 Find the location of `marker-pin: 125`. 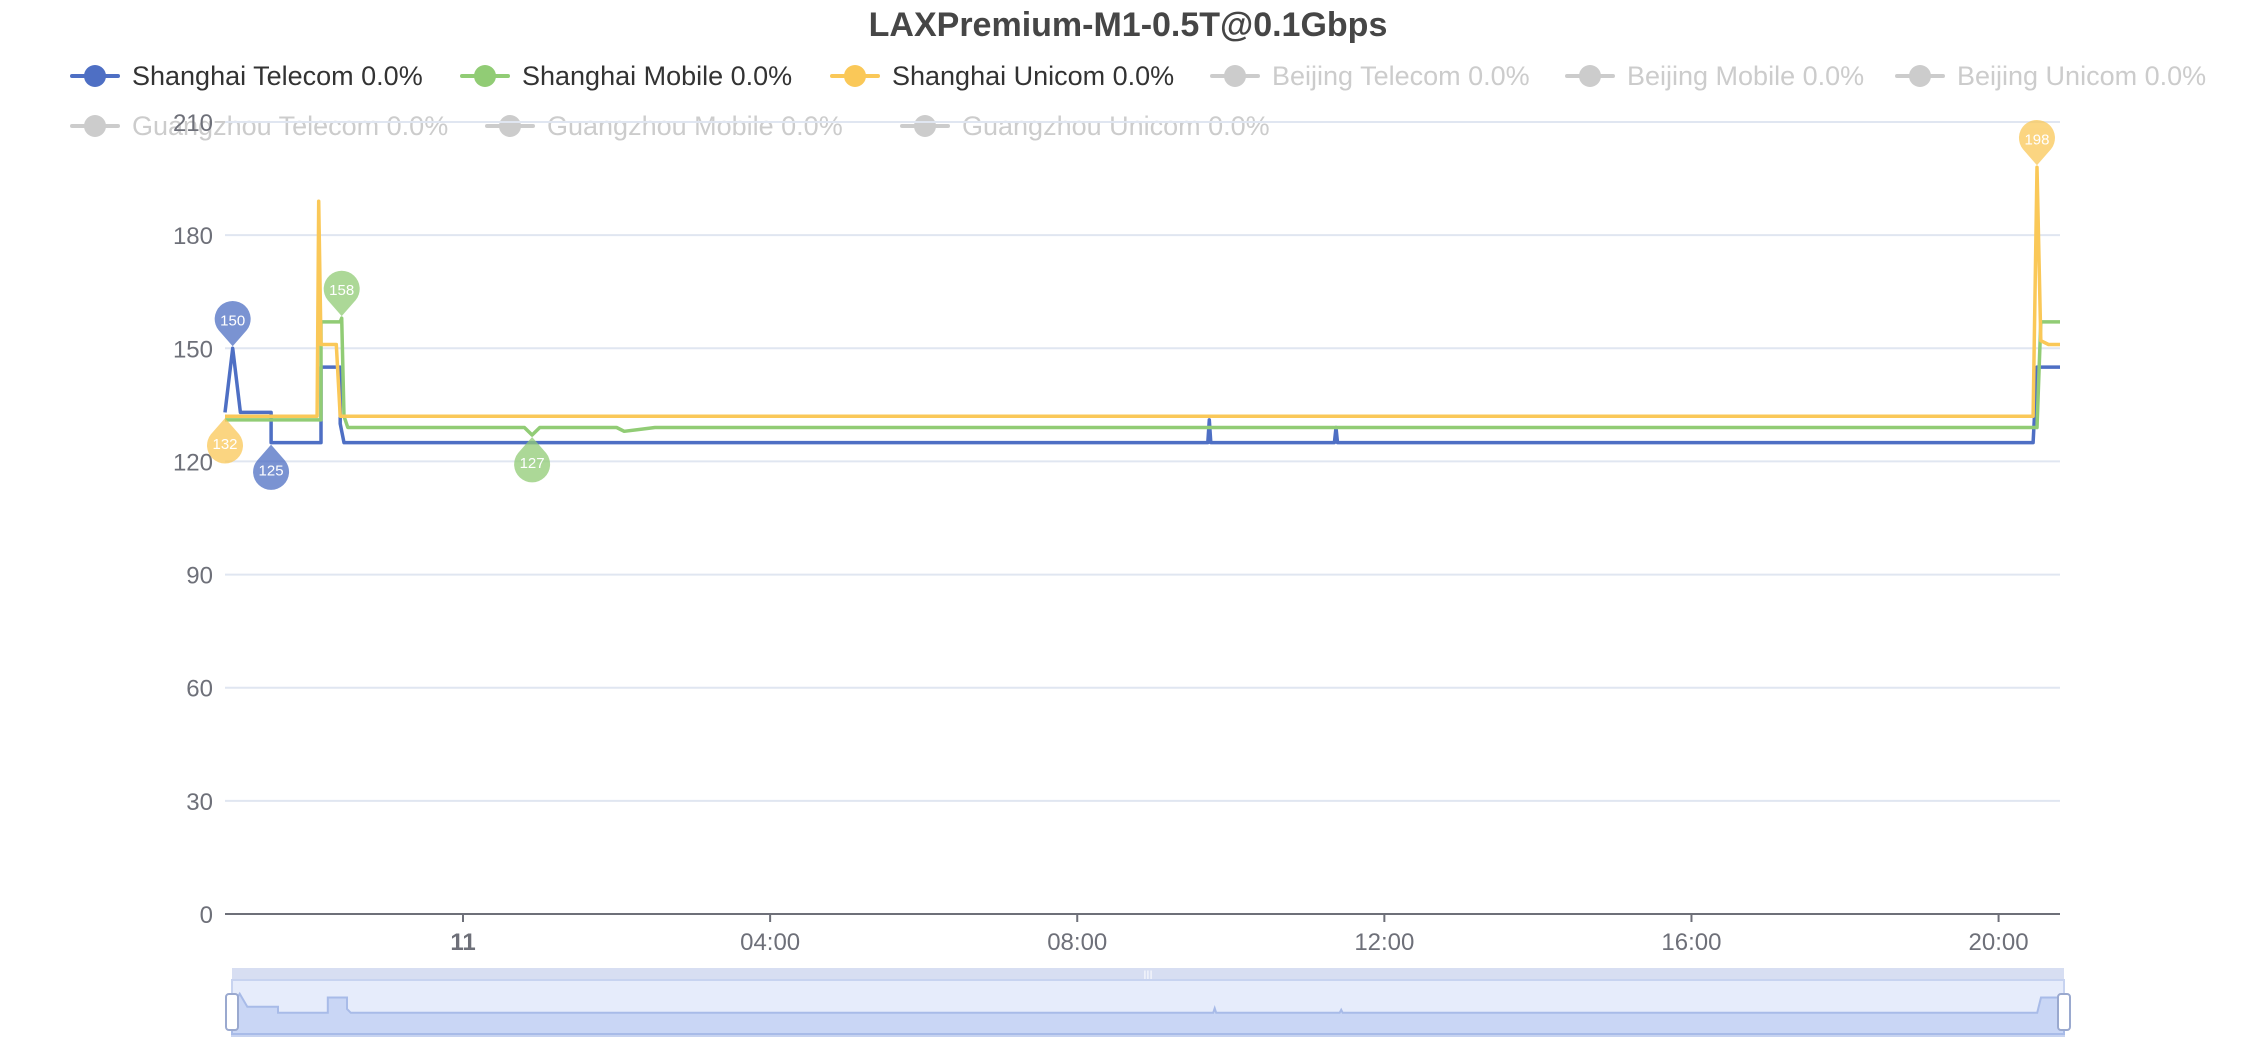

marker-pin: 125 is located at coordinates (271, 467).